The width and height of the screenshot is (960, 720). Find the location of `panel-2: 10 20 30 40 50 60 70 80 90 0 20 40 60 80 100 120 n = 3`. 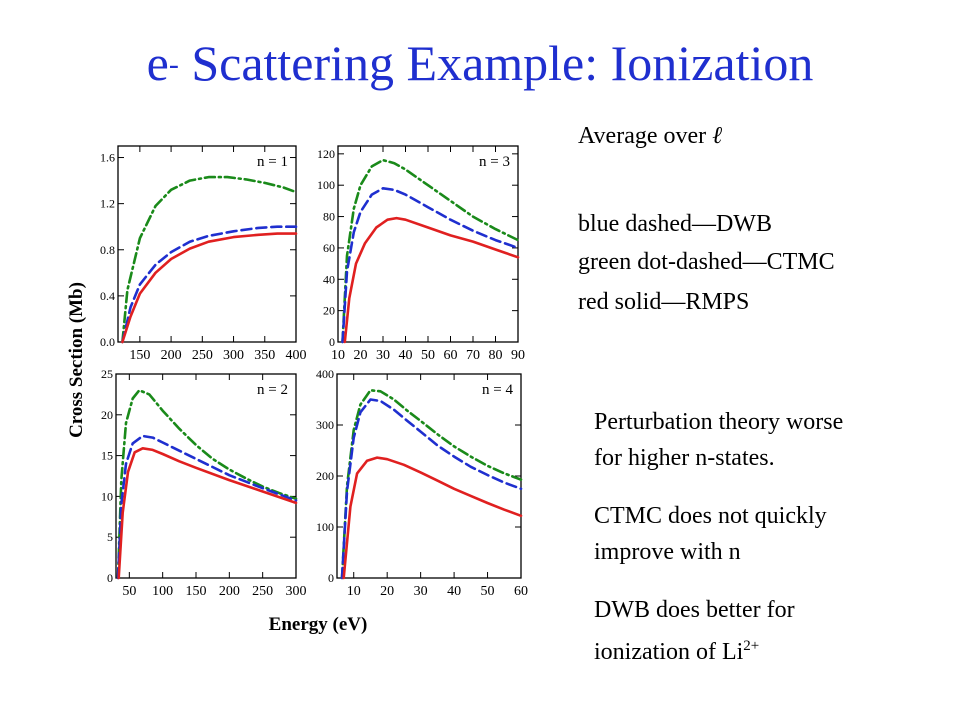

panel-2: 10 20 30 40 50 60 70 80 90 0 20 40 60 80 100 120 n = 3 is located at coordinates (421, 254).